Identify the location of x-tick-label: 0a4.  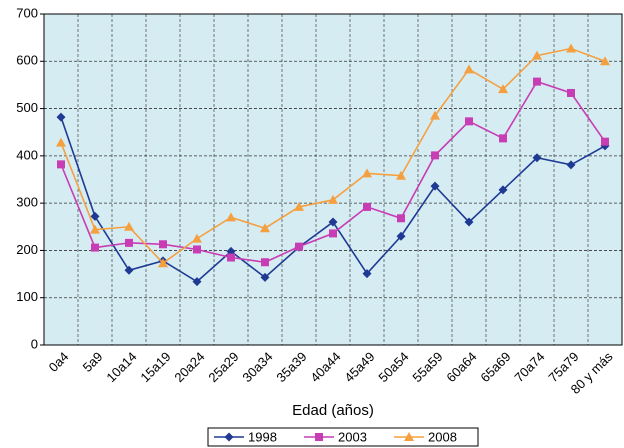
(59, 362).